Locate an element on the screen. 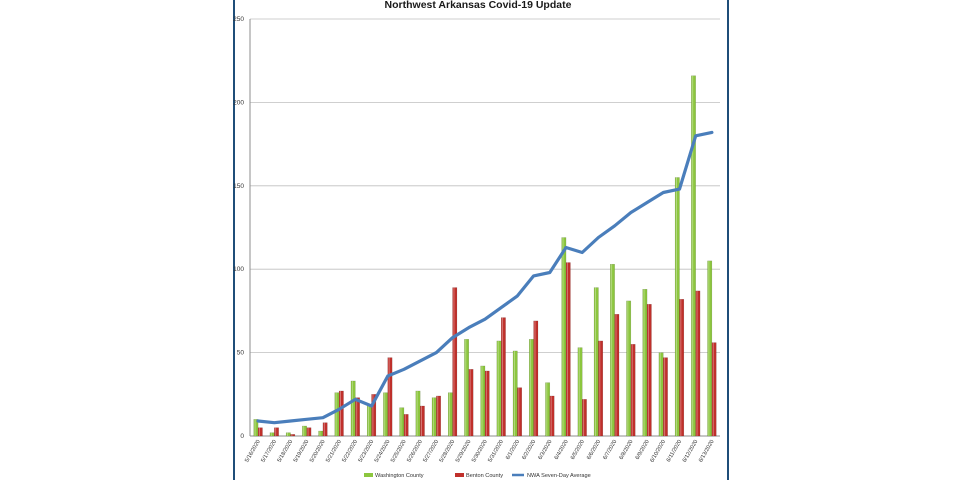 The image size is (960, 485). x-tick-label: 6/11/2020 is located at coordinates (674, 451).